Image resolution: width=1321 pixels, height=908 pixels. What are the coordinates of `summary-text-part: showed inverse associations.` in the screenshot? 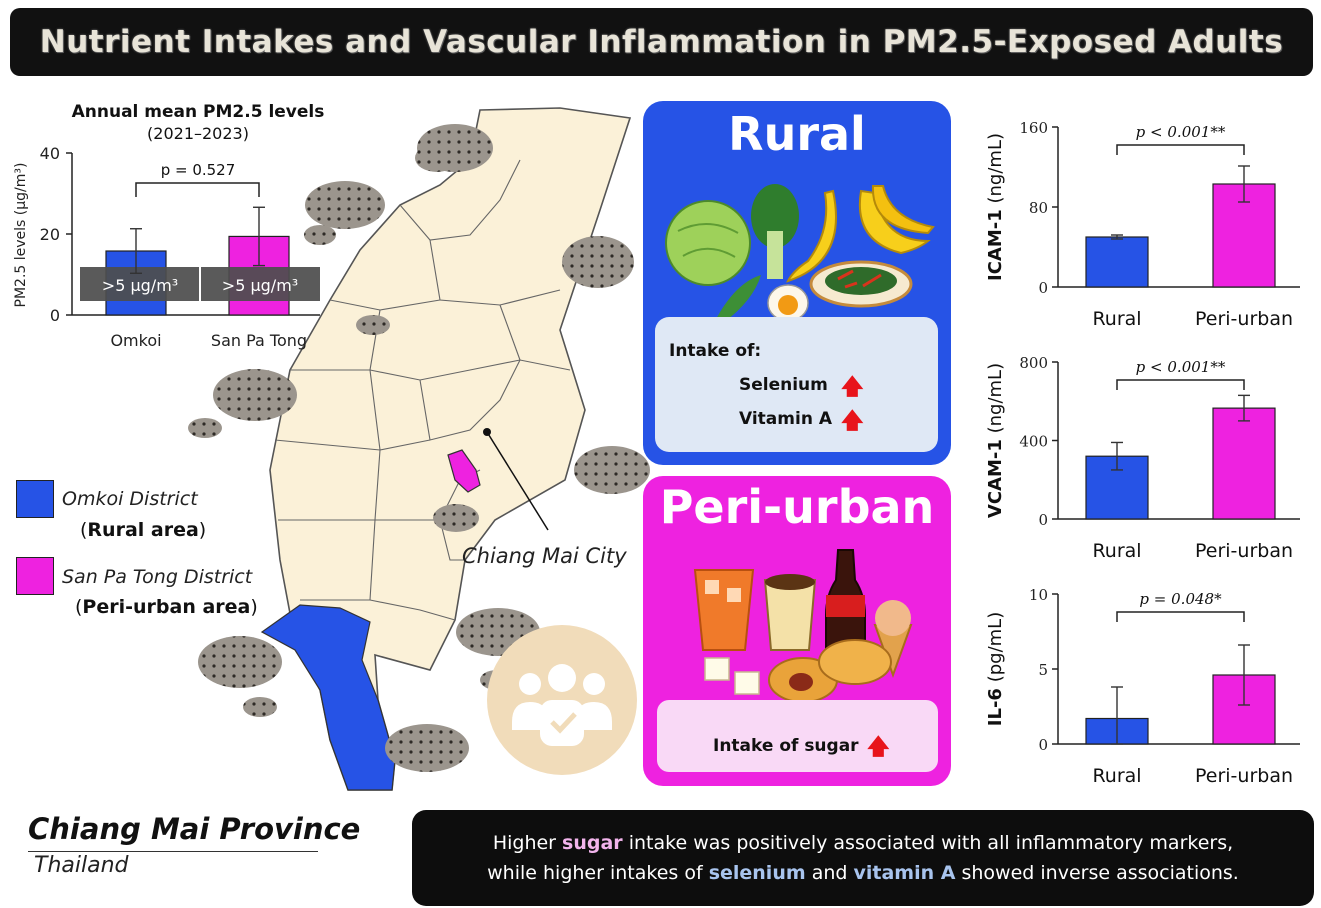 It's located at (1097, 873).